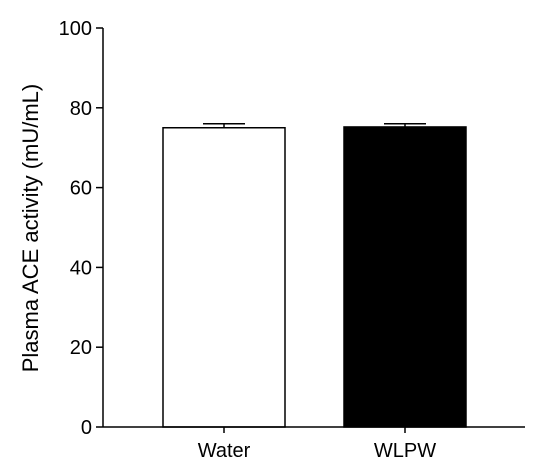 This screenshot has width=550, height=474. I want to click on y-axis-title: Plasma ACE activity (mU/mL), so click(30, 228).